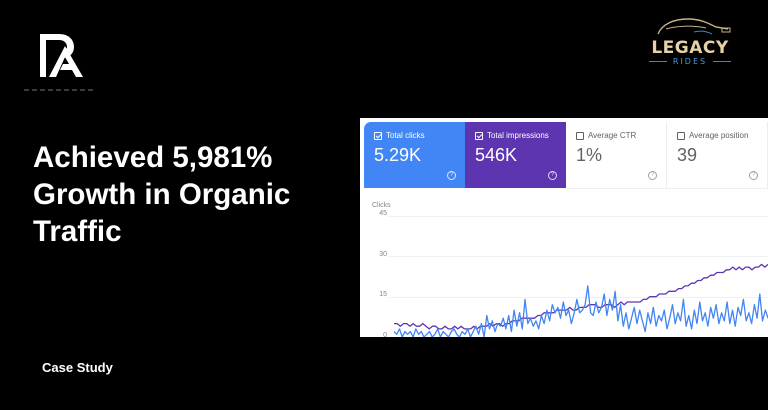 The height and width of the screenshot is (410, 768). What do you see at coordinates (717, 155) in the screenshot?
I see `metric-card-average-position: Average position 39 ?` at bounding box center [717, 155].